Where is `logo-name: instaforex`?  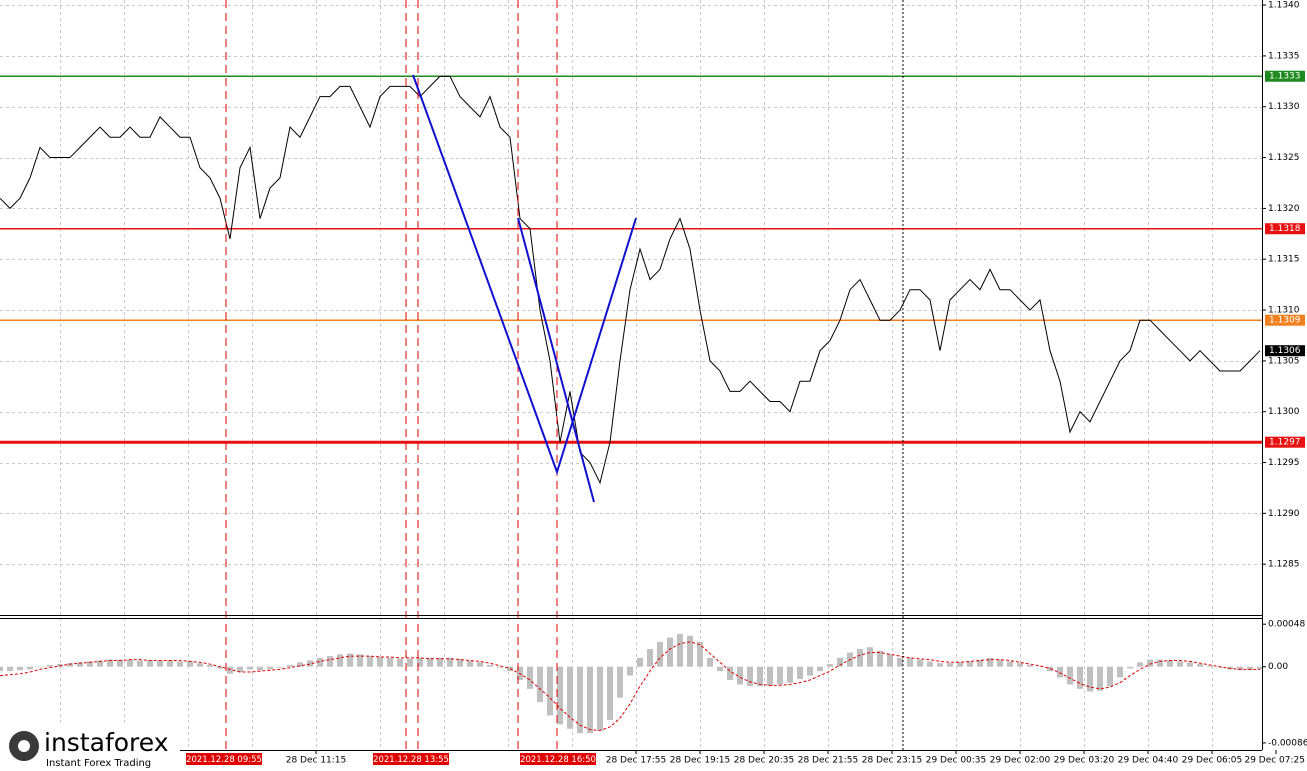
logo-name: instaforex is located at coordinates (106, 742).